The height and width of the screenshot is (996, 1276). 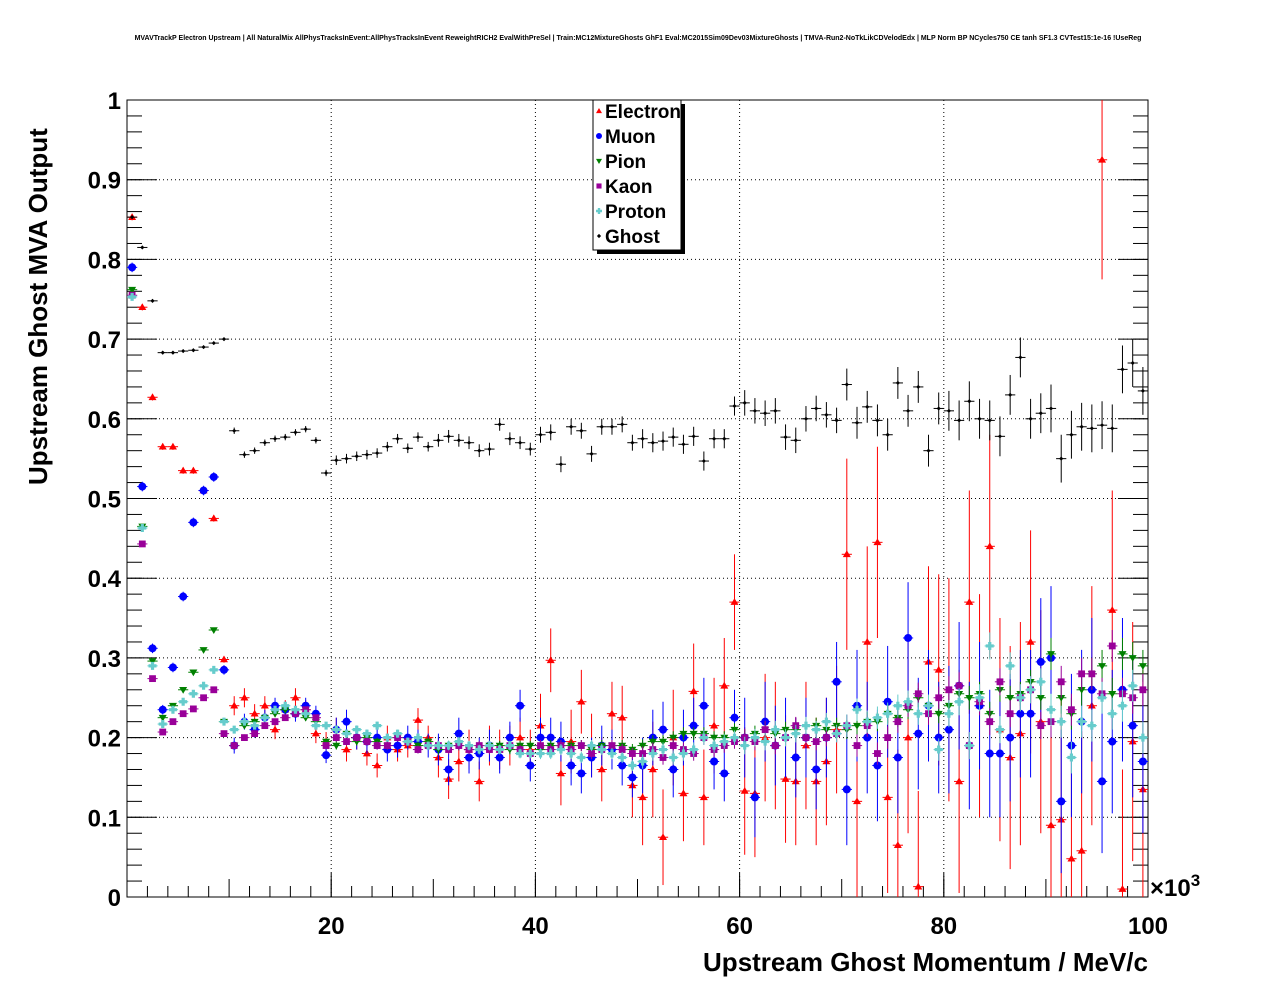 I want to click on y-tick-label: 0.7, so click(x=104, y=340).